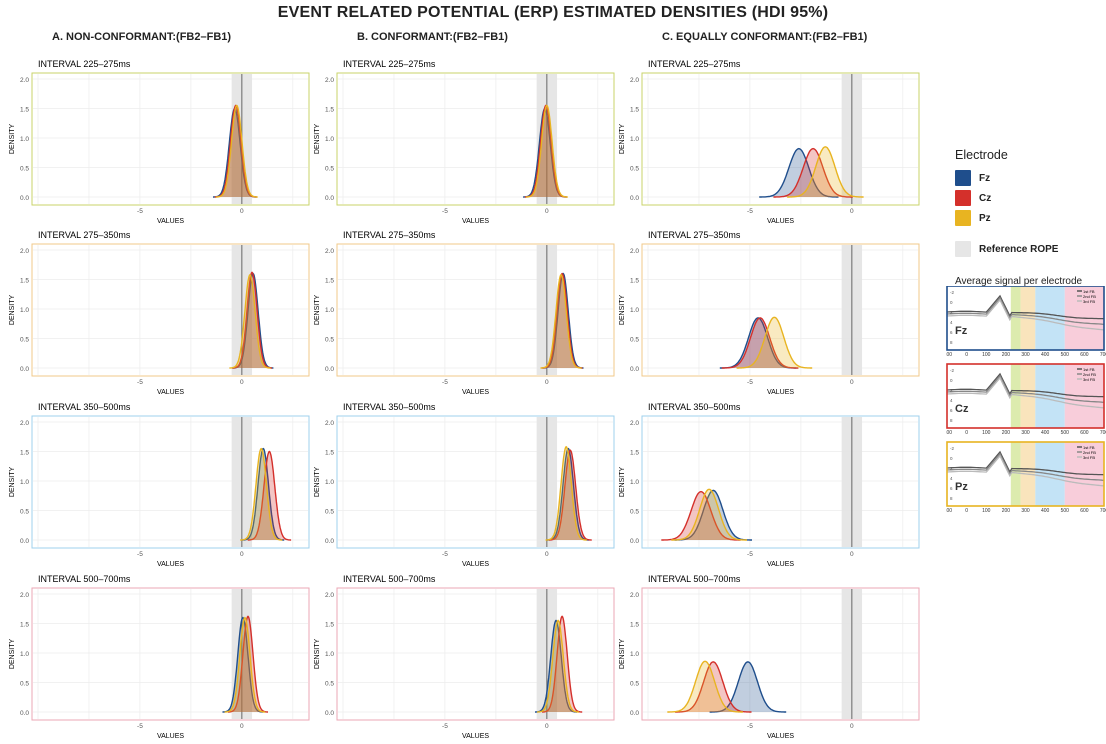  I want to click on mini-legend-label: 2nd FB, so click(1089, 296).